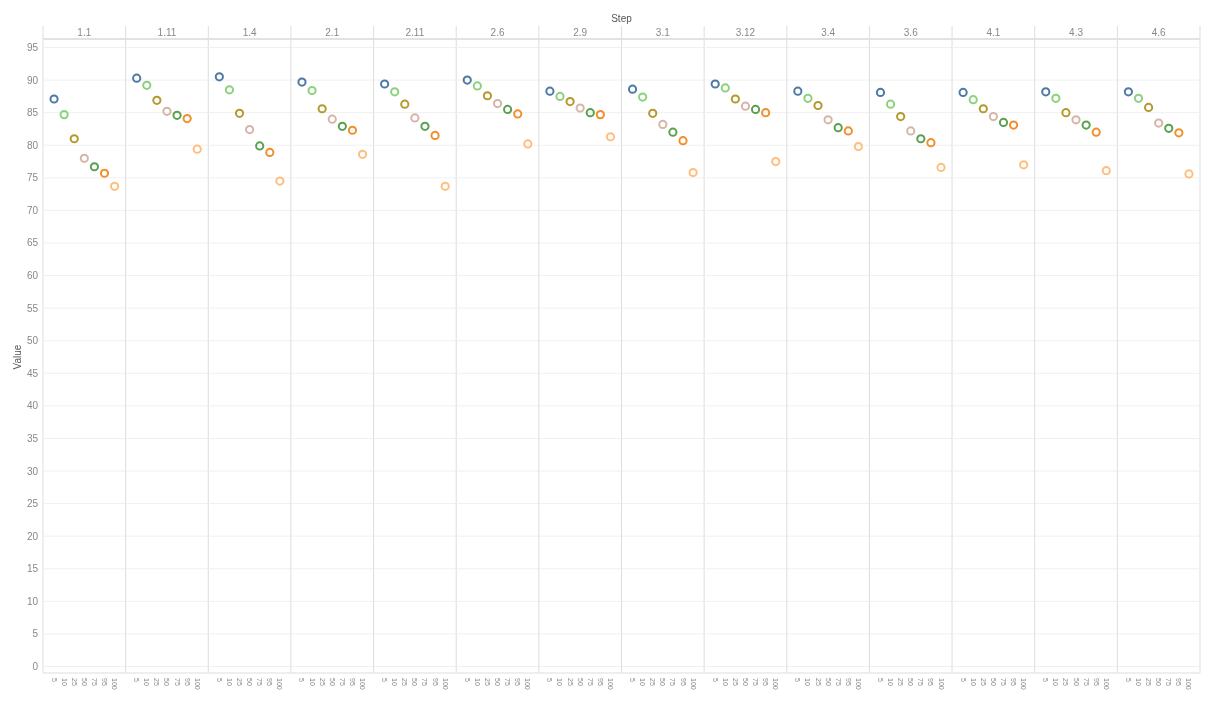  What do you see at coordinates (32, 308) in the screenshot?
I see `y-tick-label: 55` at bounding box center [32, 308].